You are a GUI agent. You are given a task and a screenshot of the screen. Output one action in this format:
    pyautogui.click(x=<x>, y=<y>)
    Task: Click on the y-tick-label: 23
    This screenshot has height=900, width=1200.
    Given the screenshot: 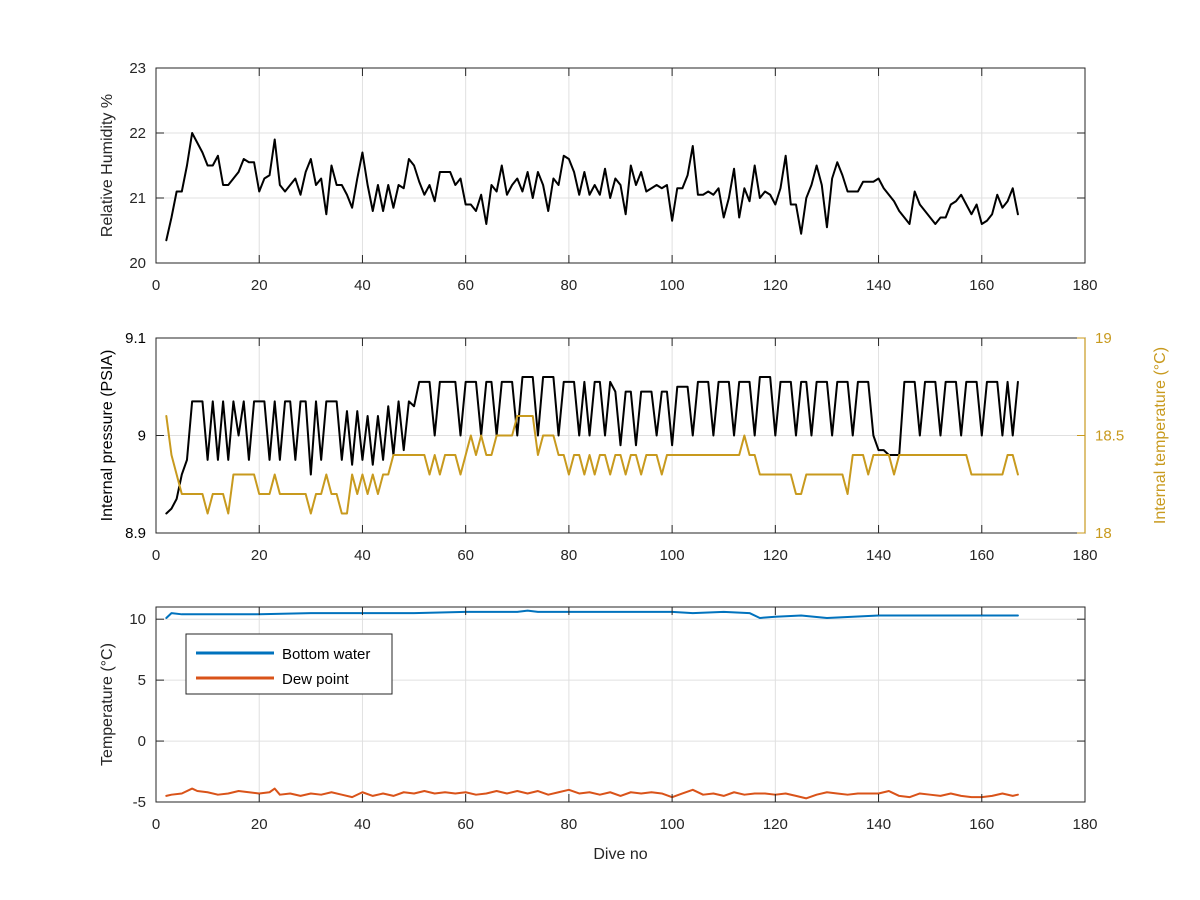 What is the action you would take?
    pyautogui.click(x=137, y=68)
    